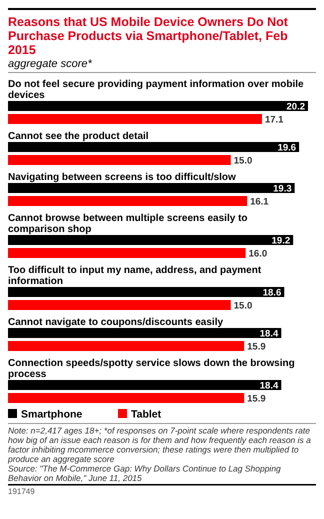 This screenshot has height=519, width=324. I want to click on chart-title: Reasons that US Mobile Device Owners Do Not Purchase Products via Smartphone/Tablet, Feb 2015, so click(148, 36).